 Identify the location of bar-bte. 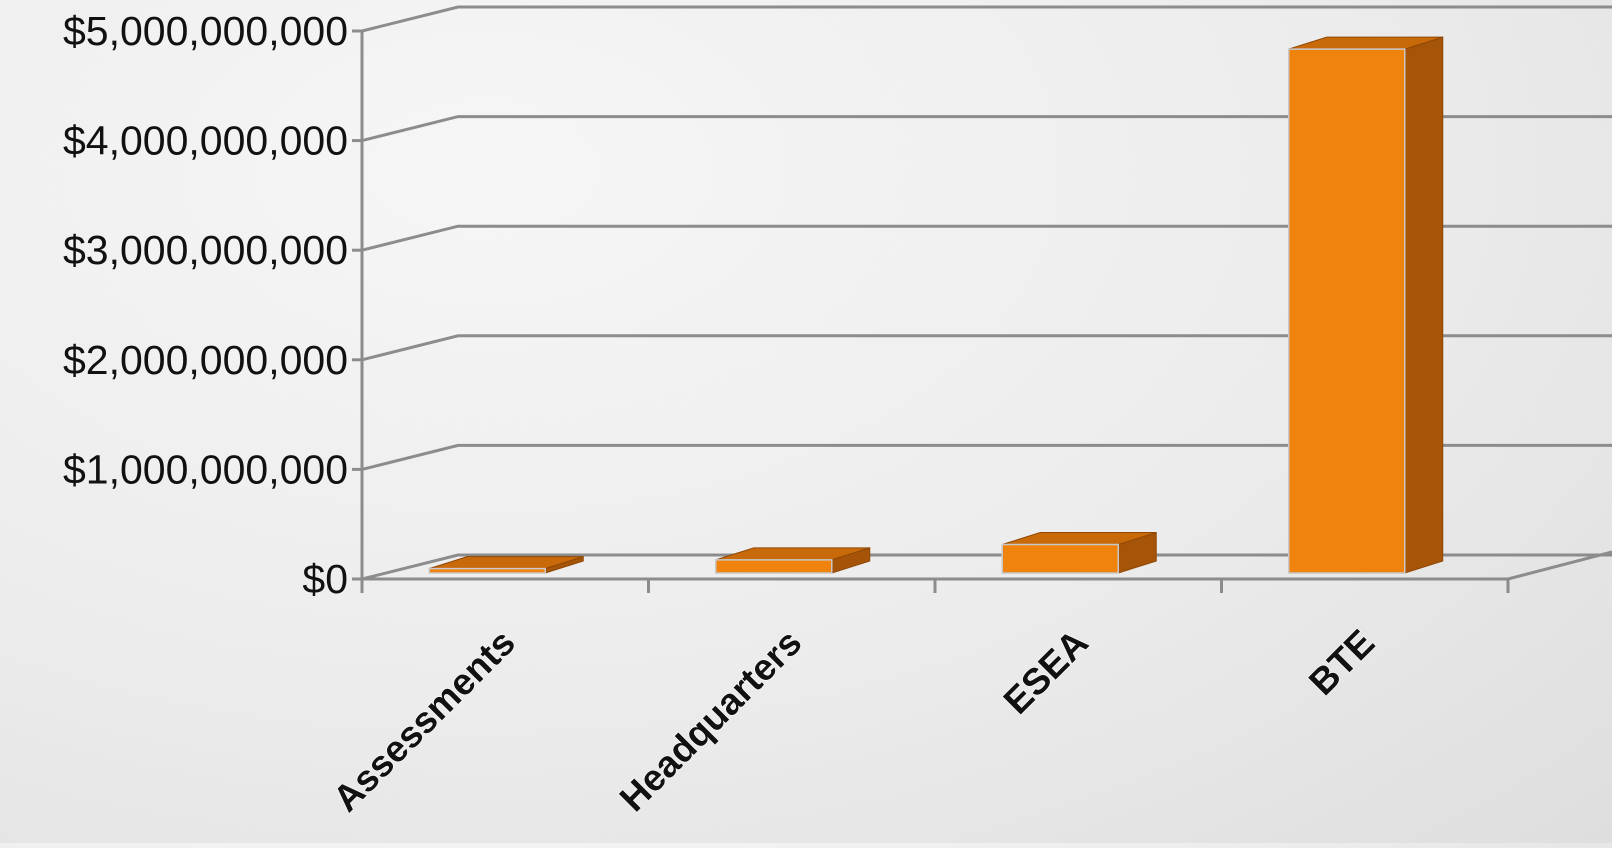
(1366, 305).